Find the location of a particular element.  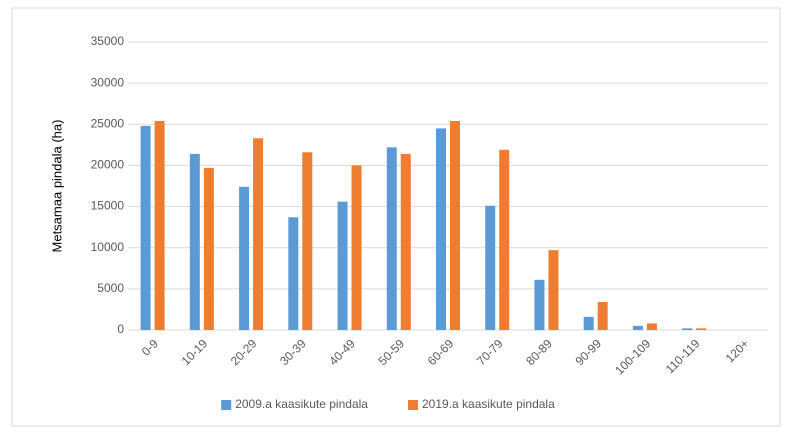

y-axis-title: Metsamaa pindala (ha) is located at coordinates (56, 186).